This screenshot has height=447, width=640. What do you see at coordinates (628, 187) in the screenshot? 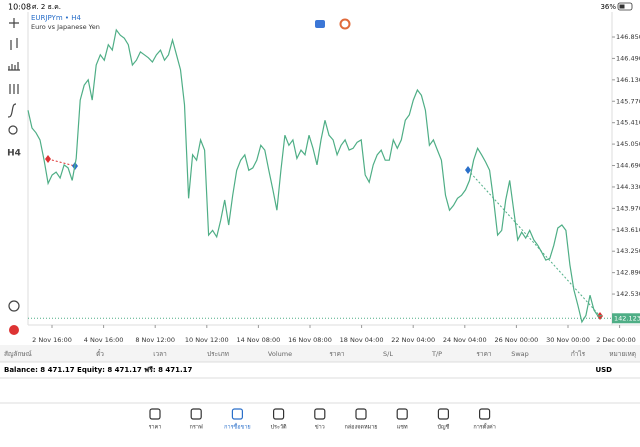
I see `y-tick-label: 144.330` at bounding box center [628, 187].